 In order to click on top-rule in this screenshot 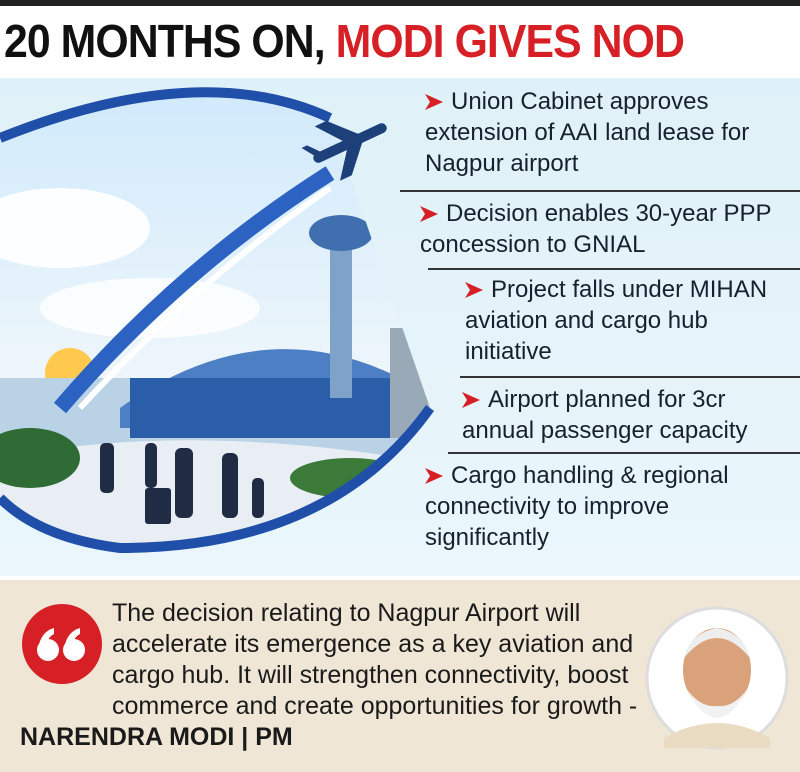, I will do `click(400, 3)`.